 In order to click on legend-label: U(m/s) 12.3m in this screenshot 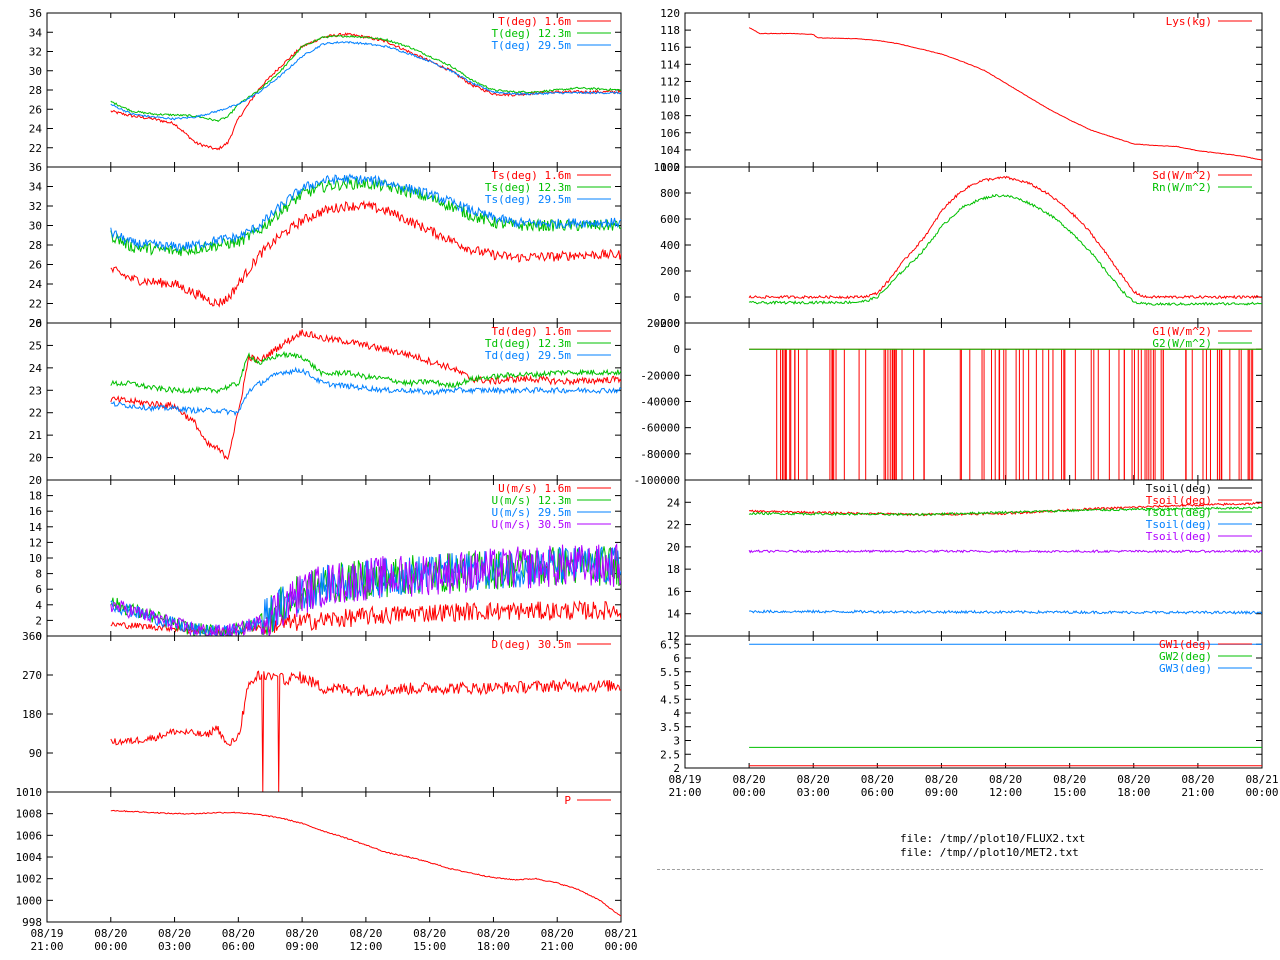, I will do `click(532, 500)`.